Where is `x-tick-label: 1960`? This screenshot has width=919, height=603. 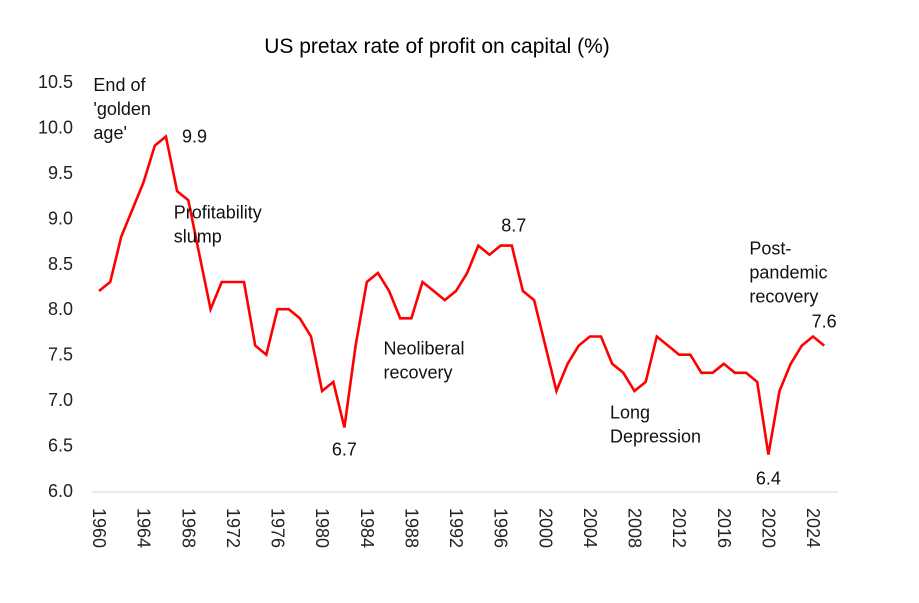
x-tick-label: 1960 is located at coordinates (99, 528).